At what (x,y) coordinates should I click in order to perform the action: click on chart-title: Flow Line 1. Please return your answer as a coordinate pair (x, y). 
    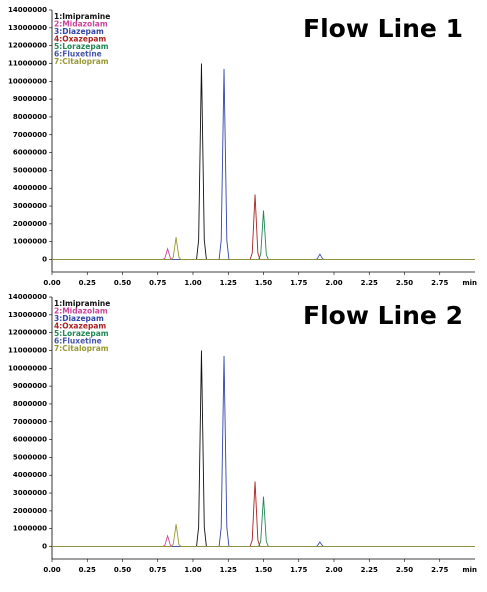
    Looking at the image, I should click on (383, 28).